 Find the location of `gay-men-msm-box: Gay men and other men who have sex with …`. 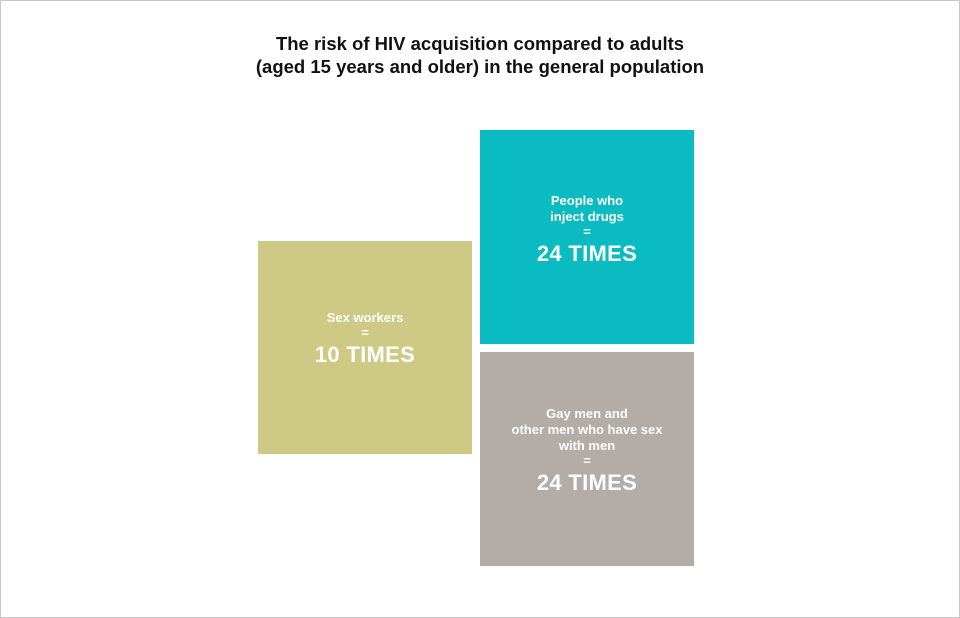

gay-men-msm-box: Gay men and other men who have sex with … is located at coordinates (587, 459).